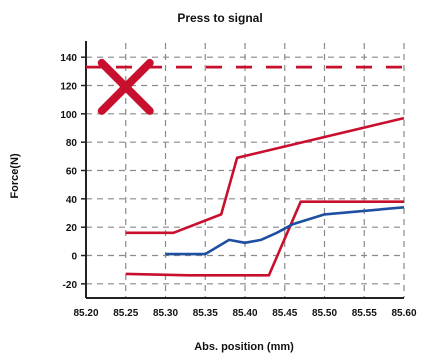 The height and width of the screenshot is (356, 426). I want to click on y-tick-label: -20, so click(70, 285).